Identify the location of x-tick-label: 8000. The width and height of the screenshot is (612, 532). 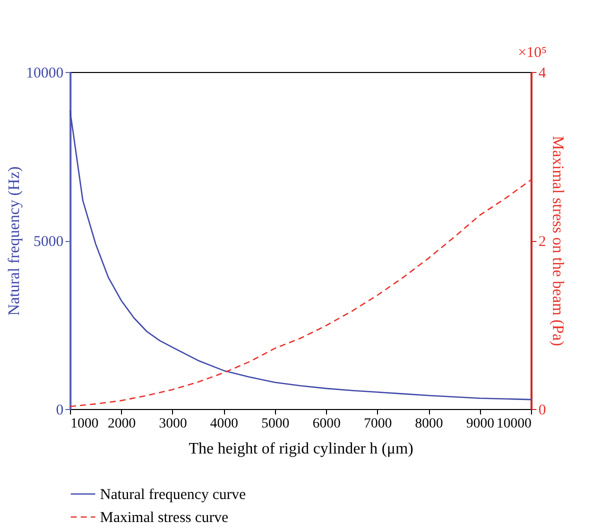
(429, 424).